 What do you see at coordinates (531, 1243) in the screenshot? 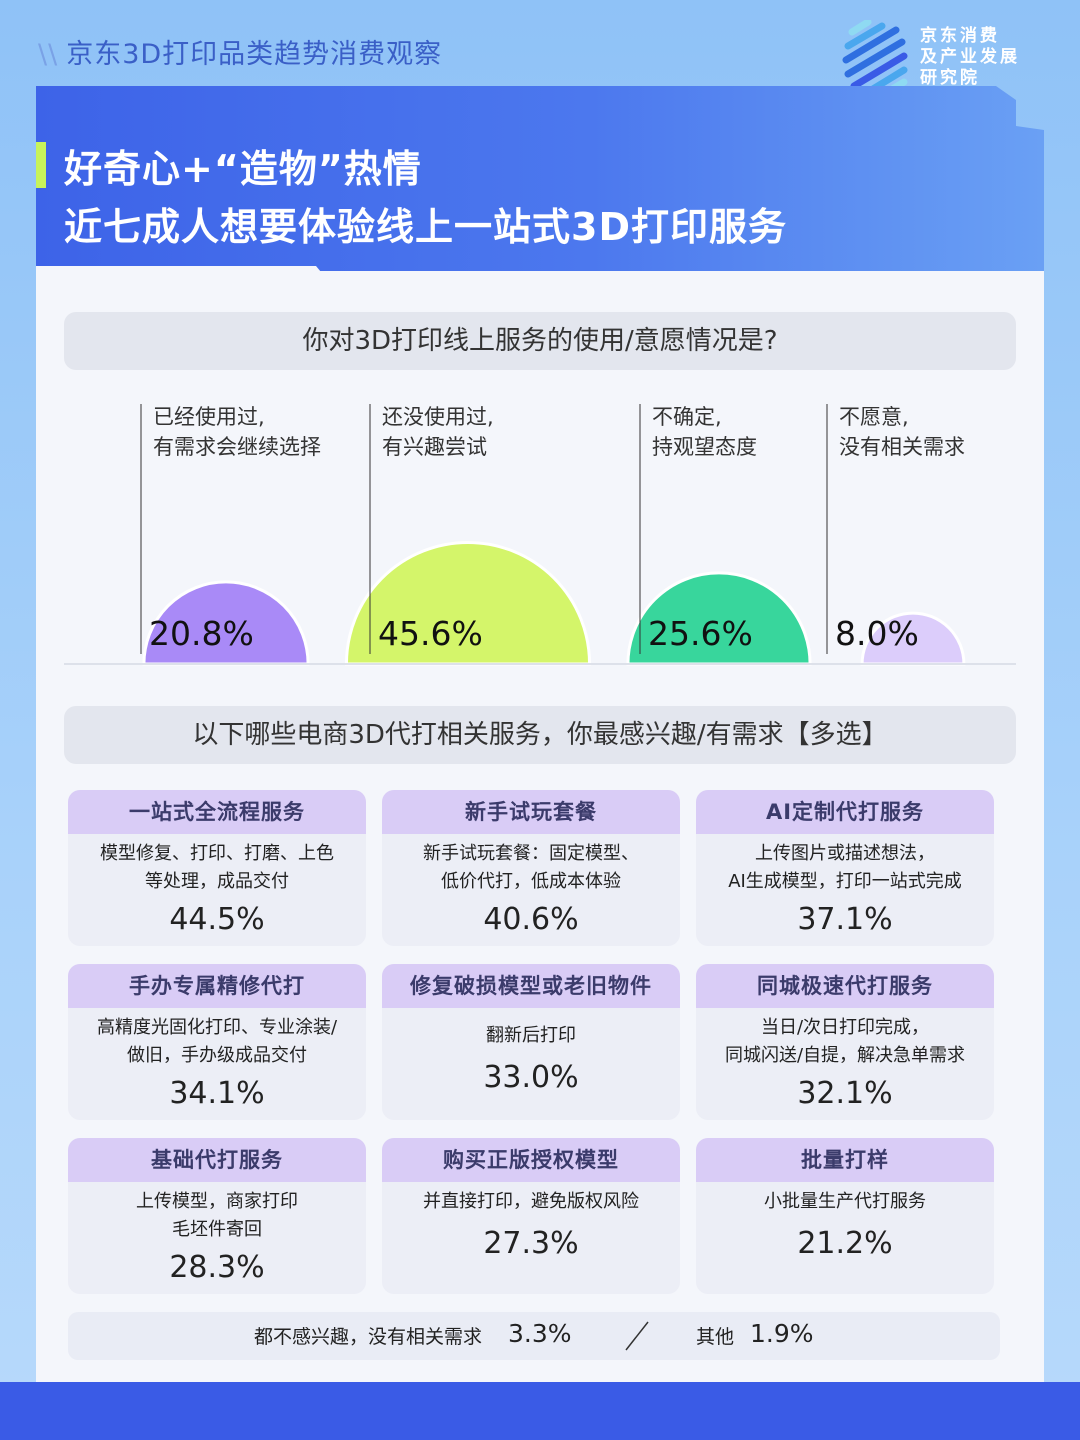
I see `service-card-value: 27.3%` at bounding box center [531, 1243].